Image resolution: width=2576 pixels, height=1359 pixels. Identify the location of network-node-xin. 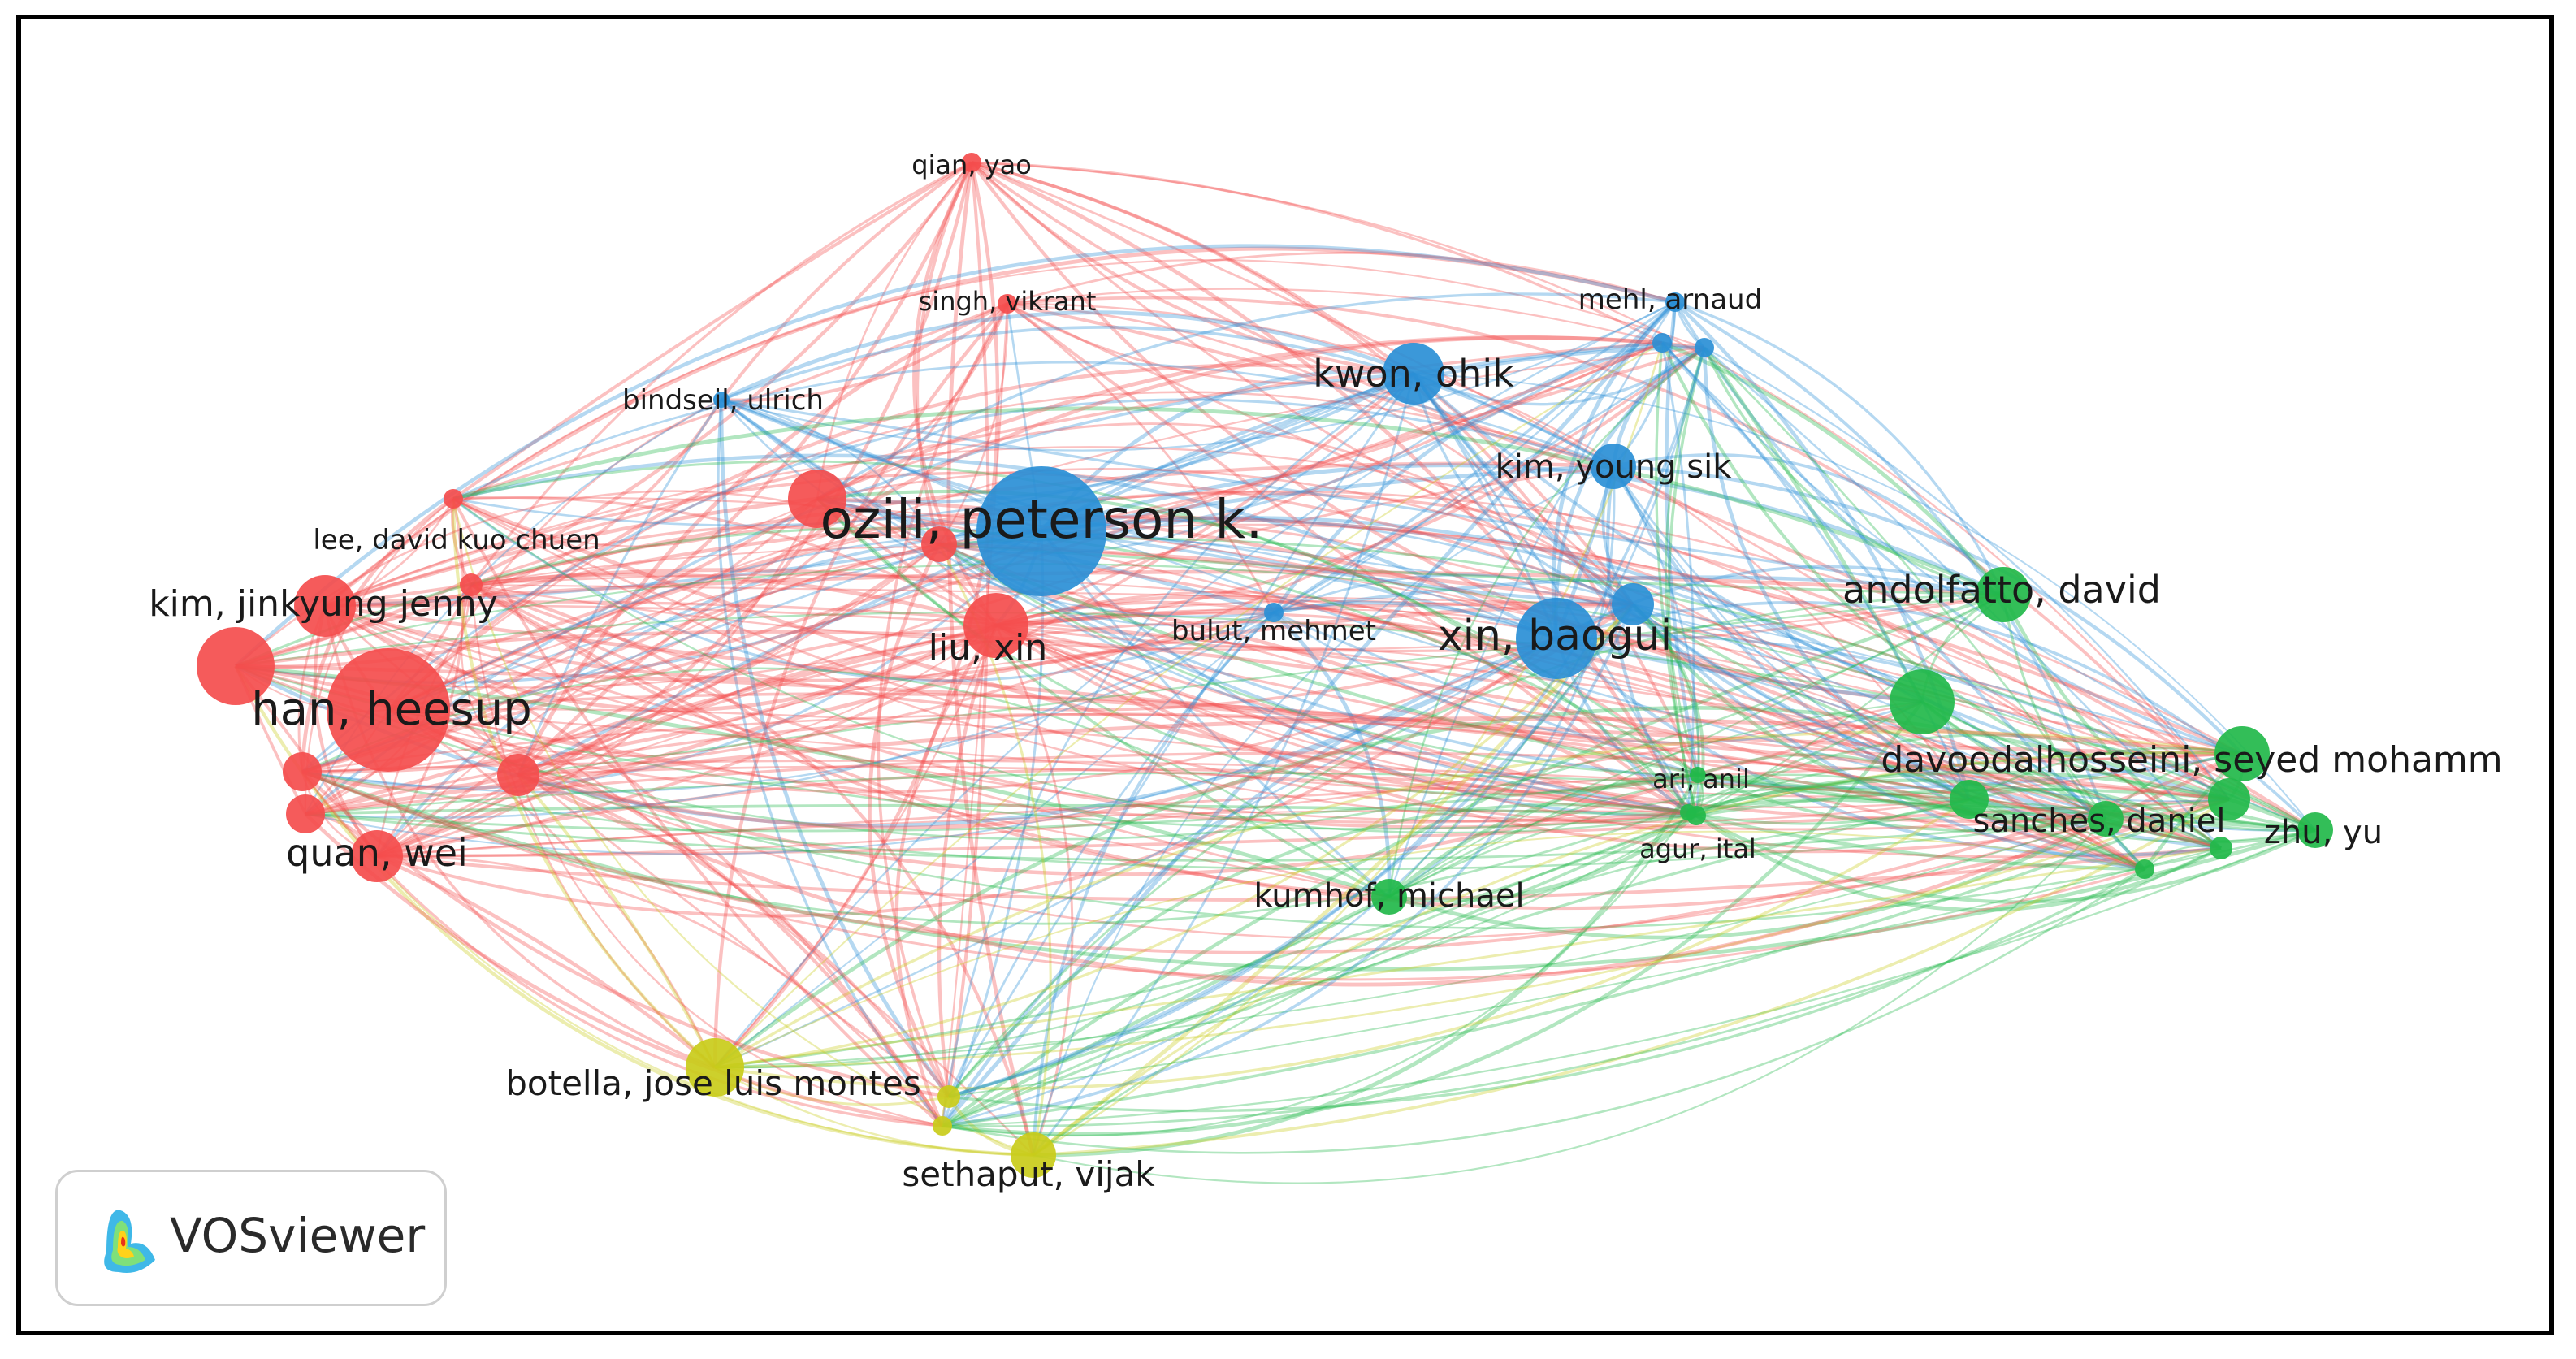
(1556, 638).